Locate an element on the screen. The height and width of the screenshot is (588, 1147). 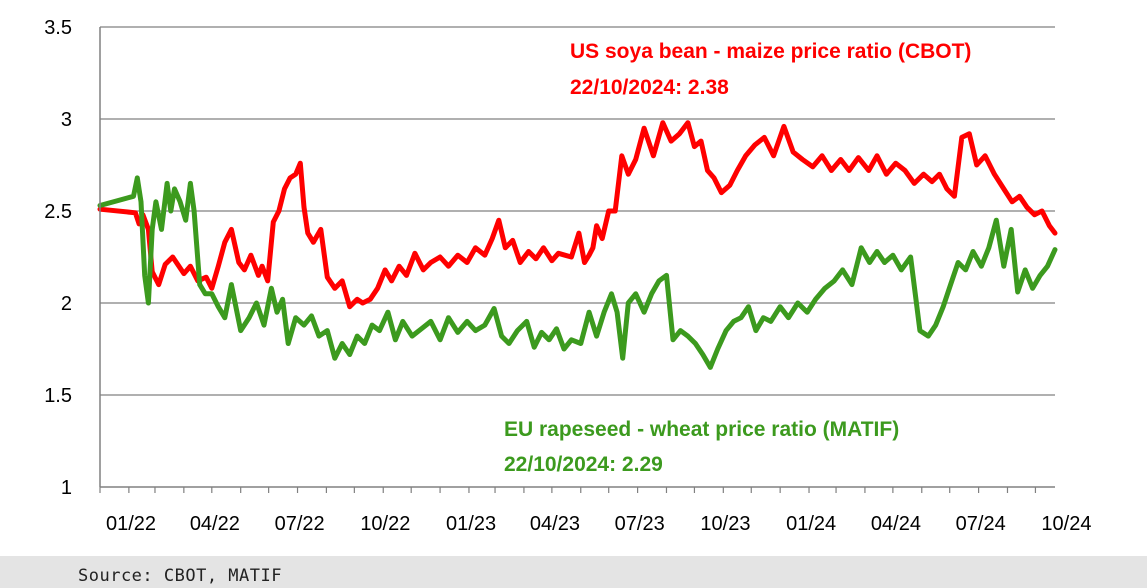
x-tick-label: 04/23 is located at coordinates (555, 524).